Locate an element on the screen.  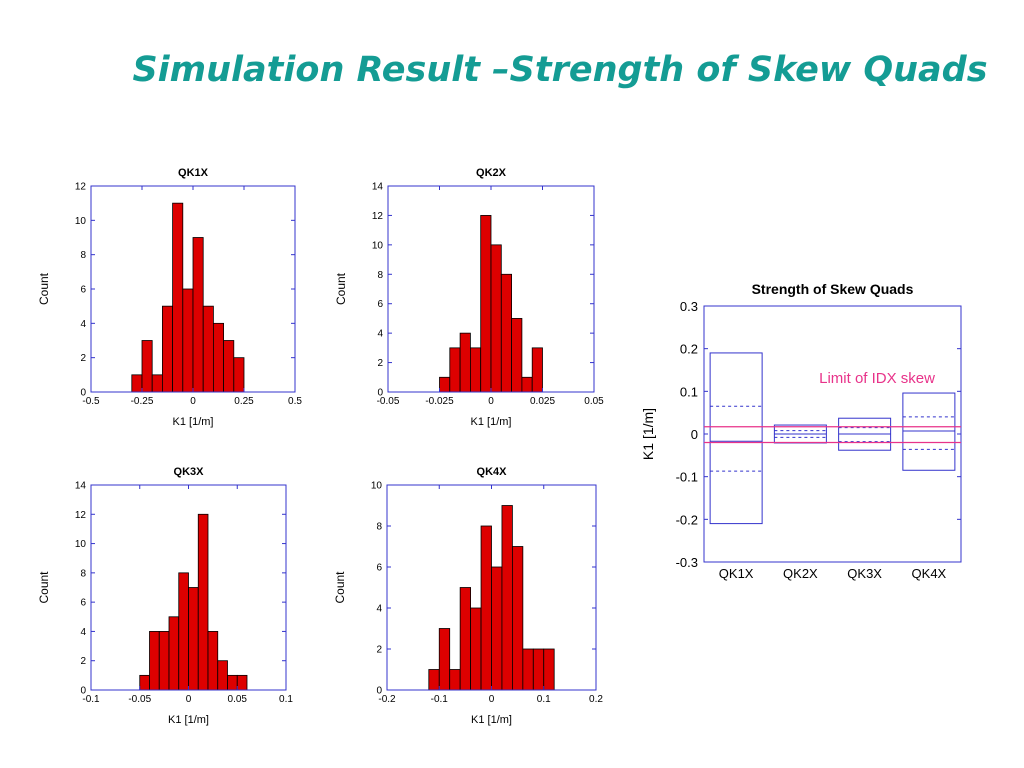
chart-title: QK3X is located at coordinates (189, 472).